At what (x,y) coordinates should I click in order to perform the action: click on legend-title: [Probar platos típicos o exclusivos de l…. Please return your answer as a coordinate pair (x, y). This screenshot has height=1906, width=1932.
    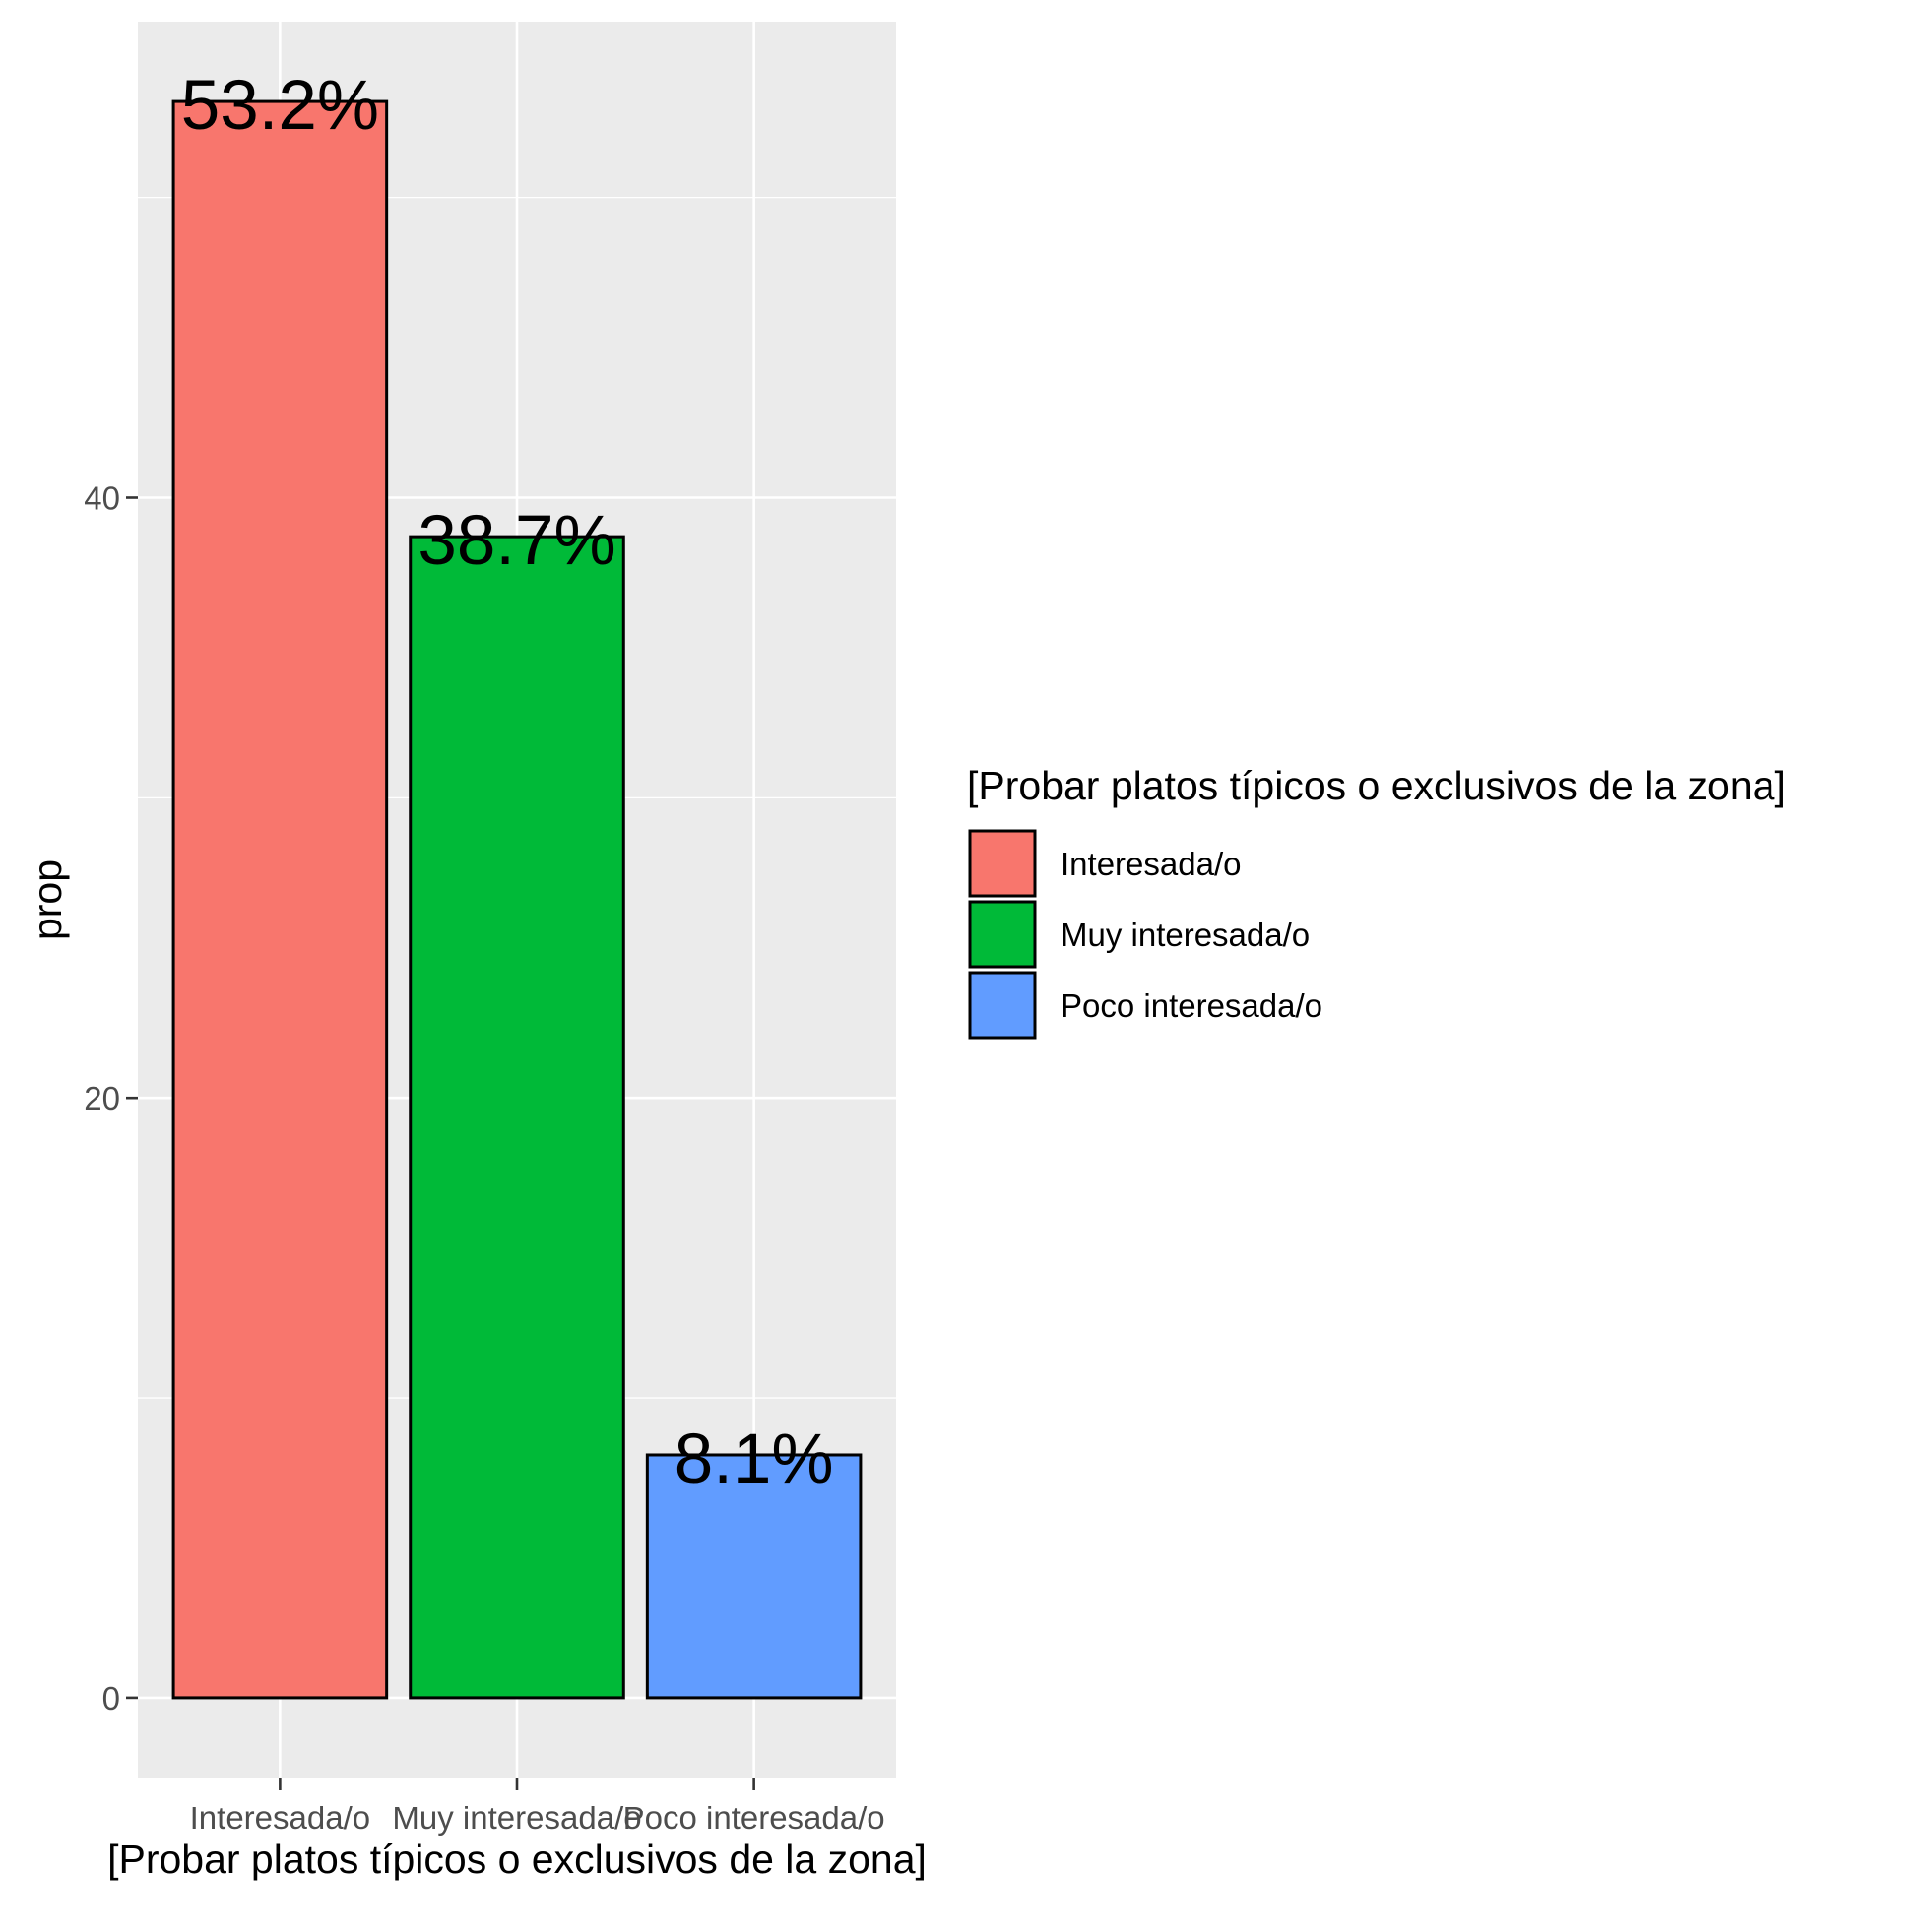
    Looking at the image, I should click on (1376, 785).